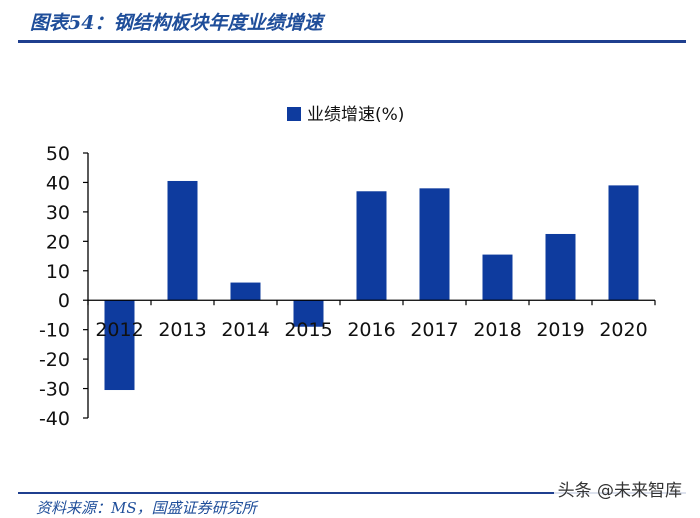  What do you see at coordinates (58, 183) in the screenshot?
I see `y-tick-label: 40` at bounding box center [58, 183].